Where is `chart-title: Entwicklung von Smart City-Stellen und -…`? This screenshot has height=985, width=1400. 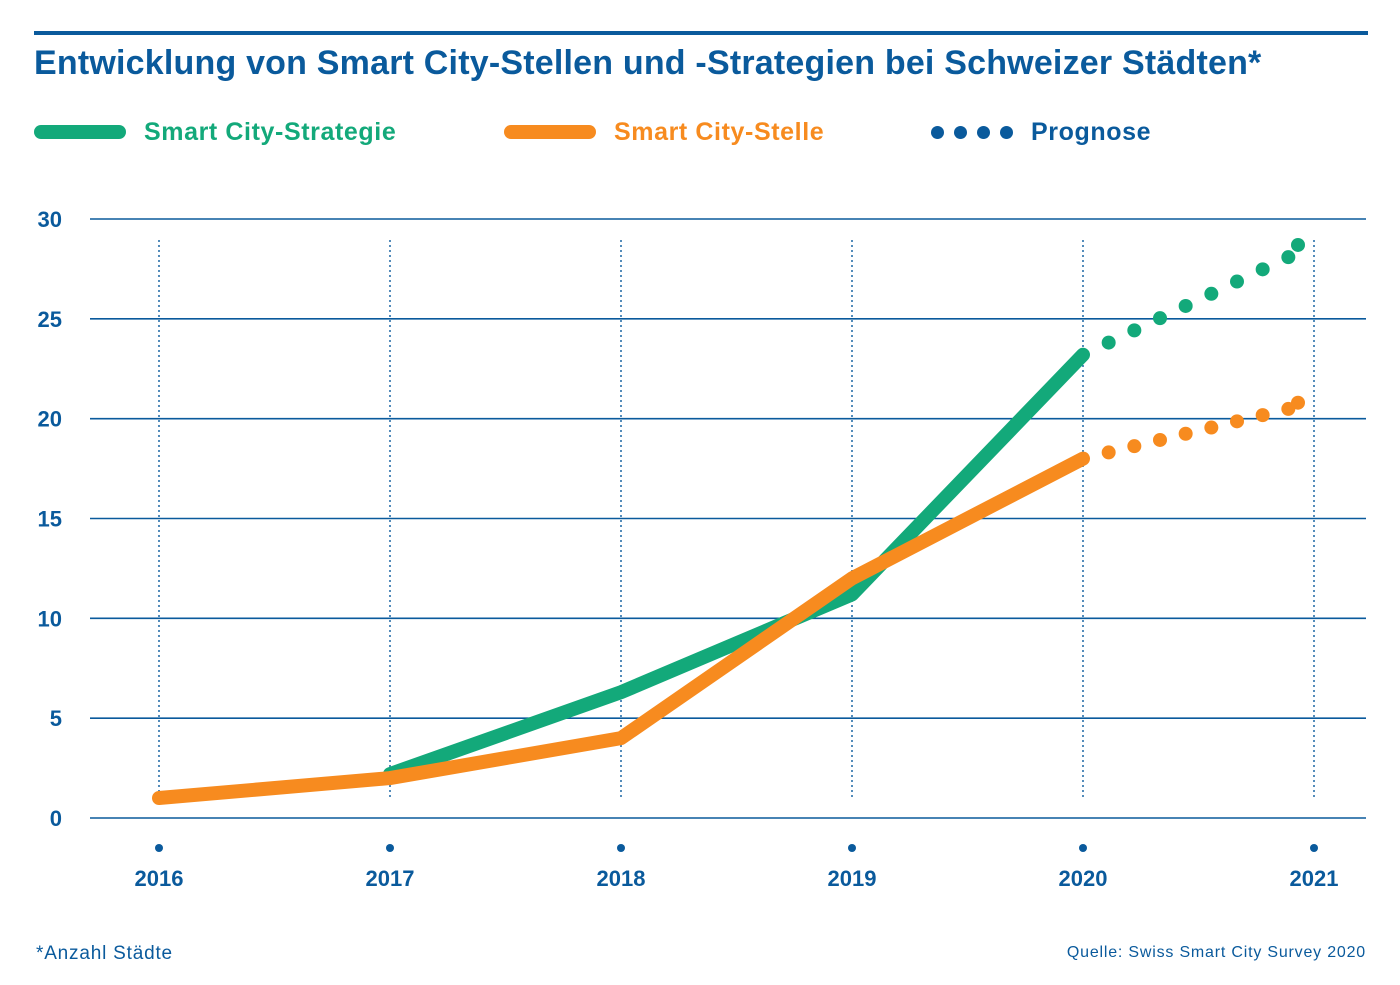 chart-title: Entwicklung von Smart City-Stellen und -… is located at coordinates (648, 63).